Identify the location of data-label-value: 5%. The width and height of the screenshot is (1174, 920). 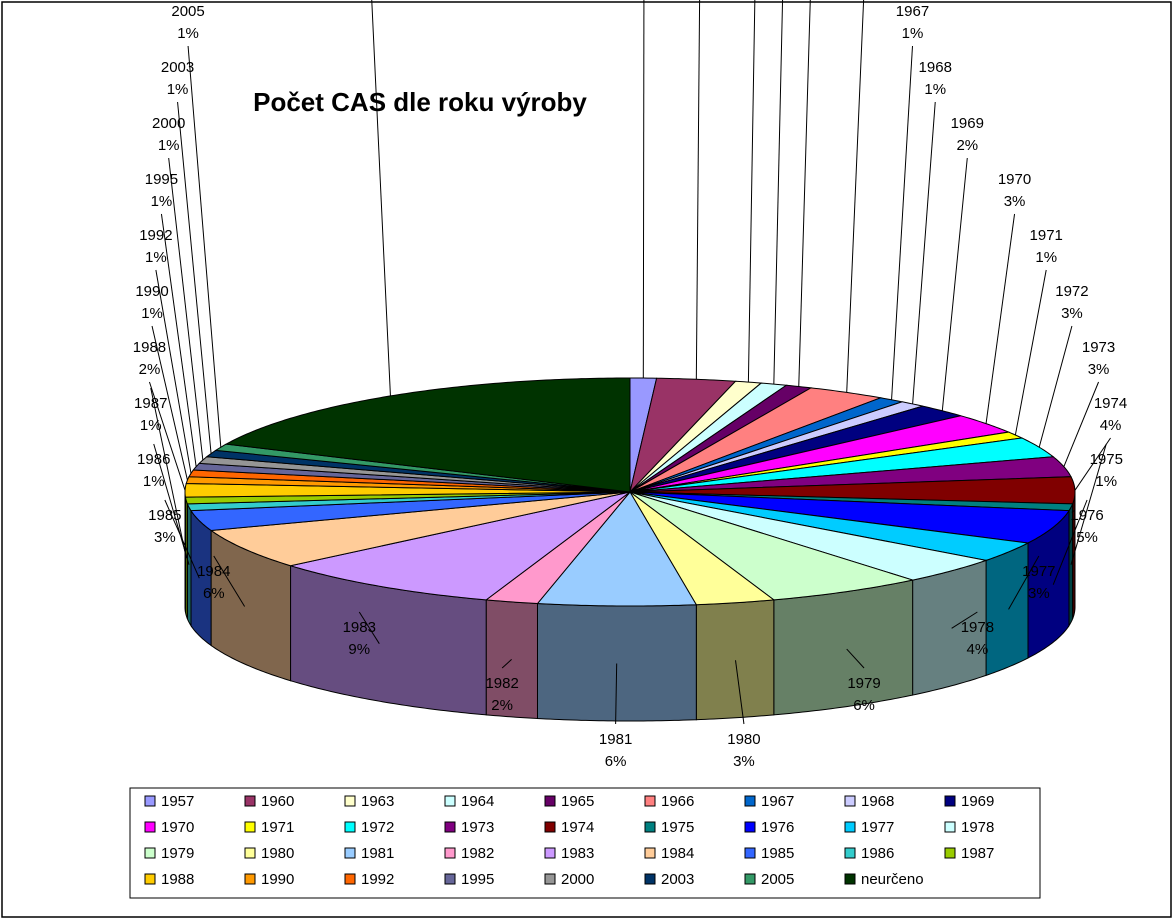
(1087, 537).